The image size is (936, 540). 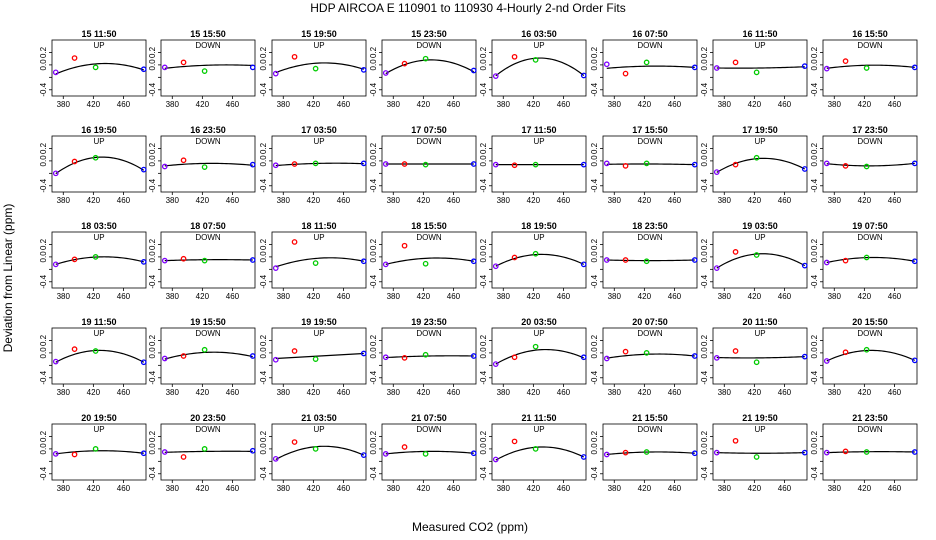 I want to click on panel: 16 11:50 UP -0.4 0.00.2 380 420 460, so click(x=754, y=69).